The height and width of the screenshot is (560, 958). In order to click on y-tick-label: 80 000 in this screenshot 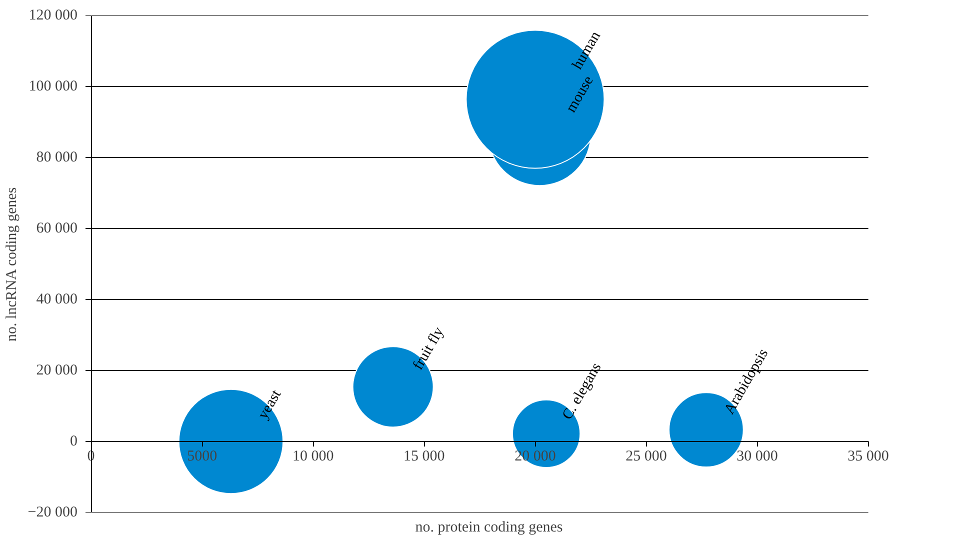, I will do `click(57, 158)`.